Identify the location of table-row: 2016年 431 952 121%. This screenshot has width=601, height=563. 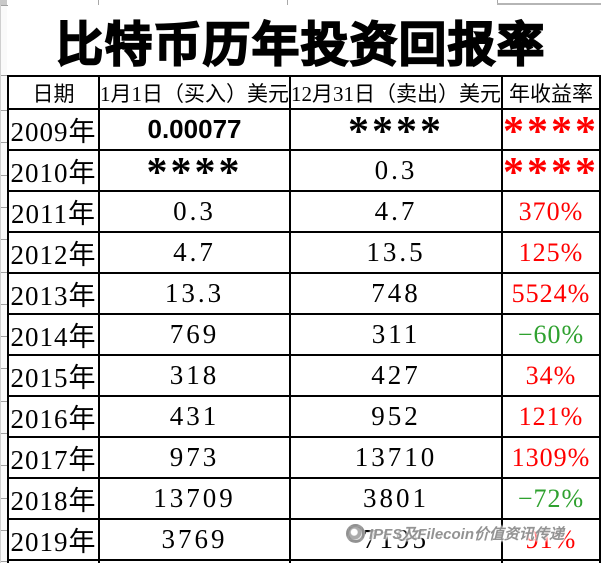
(304, 416).